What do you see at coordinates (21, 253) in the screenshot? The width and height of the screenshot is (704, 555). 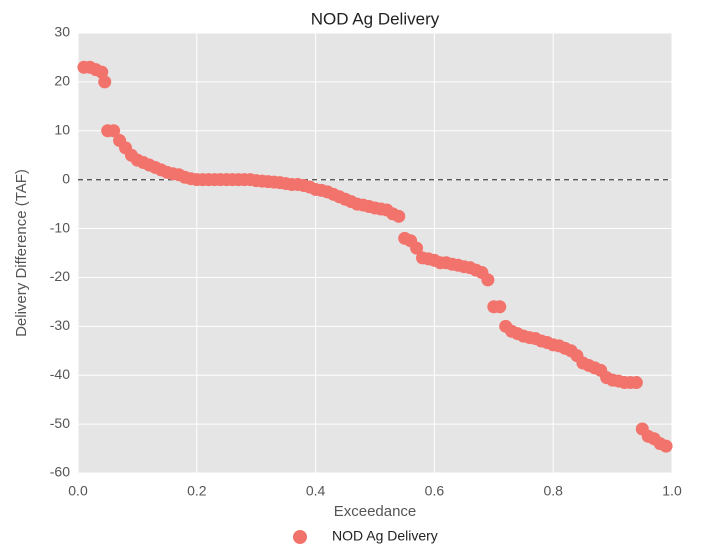 I see `y-axis-label: Delivery Difference (TAF)` at bounding box center [21, 253].